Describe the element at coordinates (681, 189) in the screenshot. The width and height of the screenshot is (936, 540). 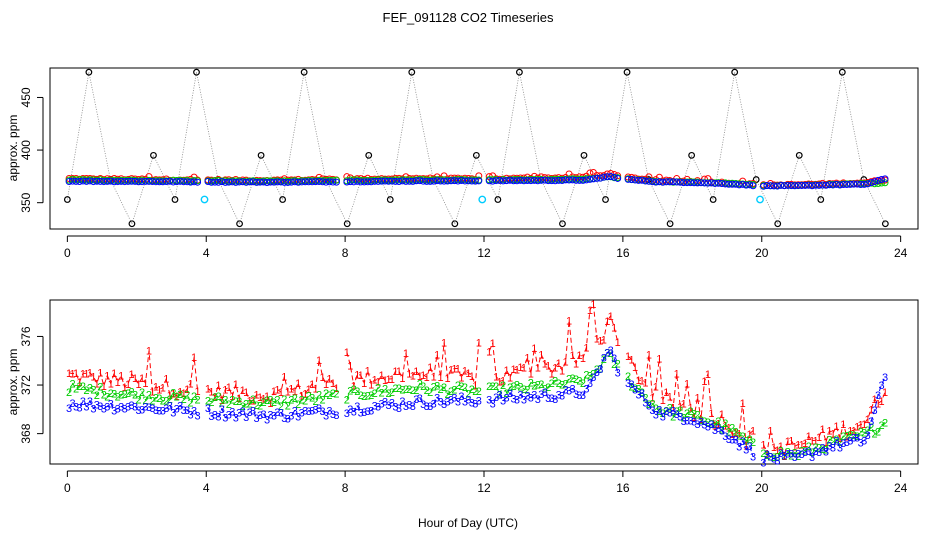
I see `calibration-trace` at that location.